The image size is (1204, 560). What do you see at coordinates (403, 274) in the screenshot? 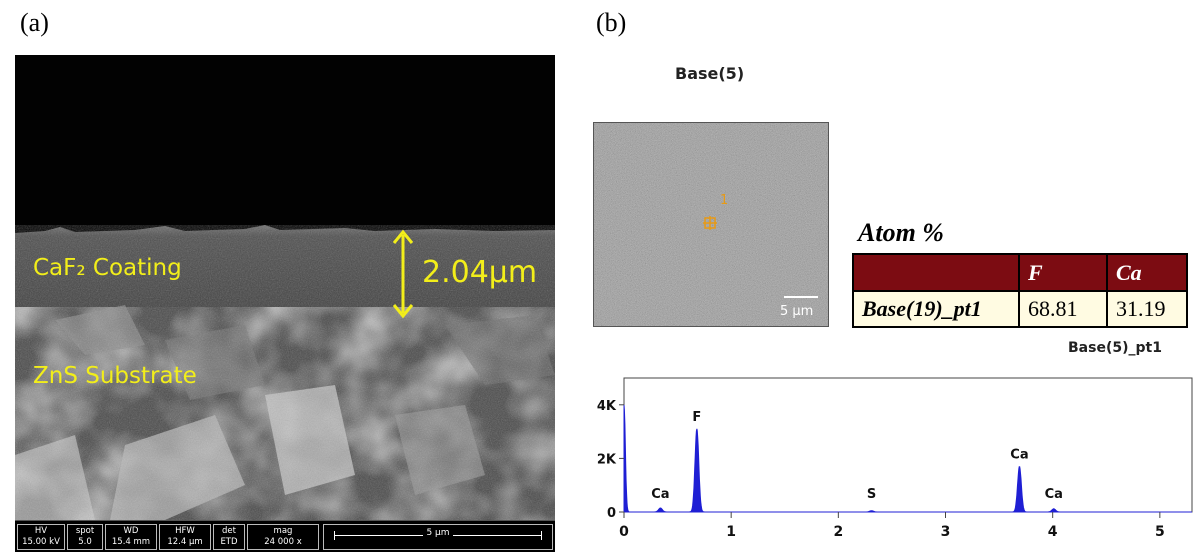
I see `thickness-arrow-icon` at bounding box center [403, 274].